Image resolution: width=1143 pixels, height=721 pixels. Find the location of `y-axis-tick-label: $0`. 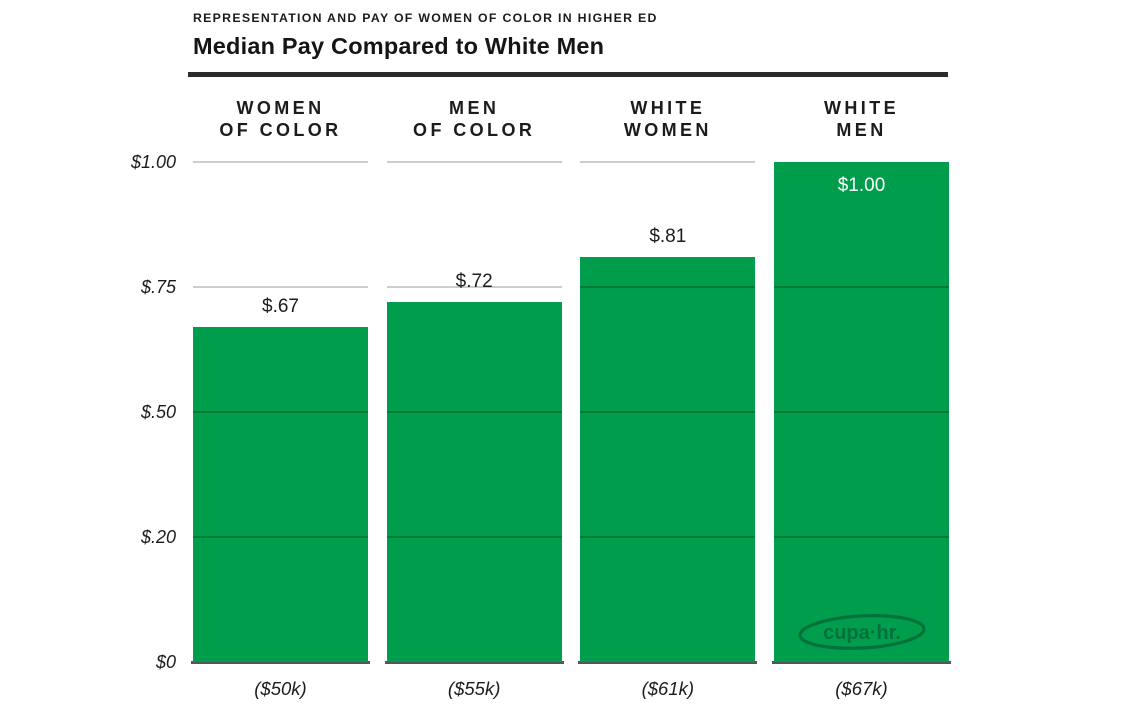

y-axis-tick-label: $0 is located at coordinates (165, 662).